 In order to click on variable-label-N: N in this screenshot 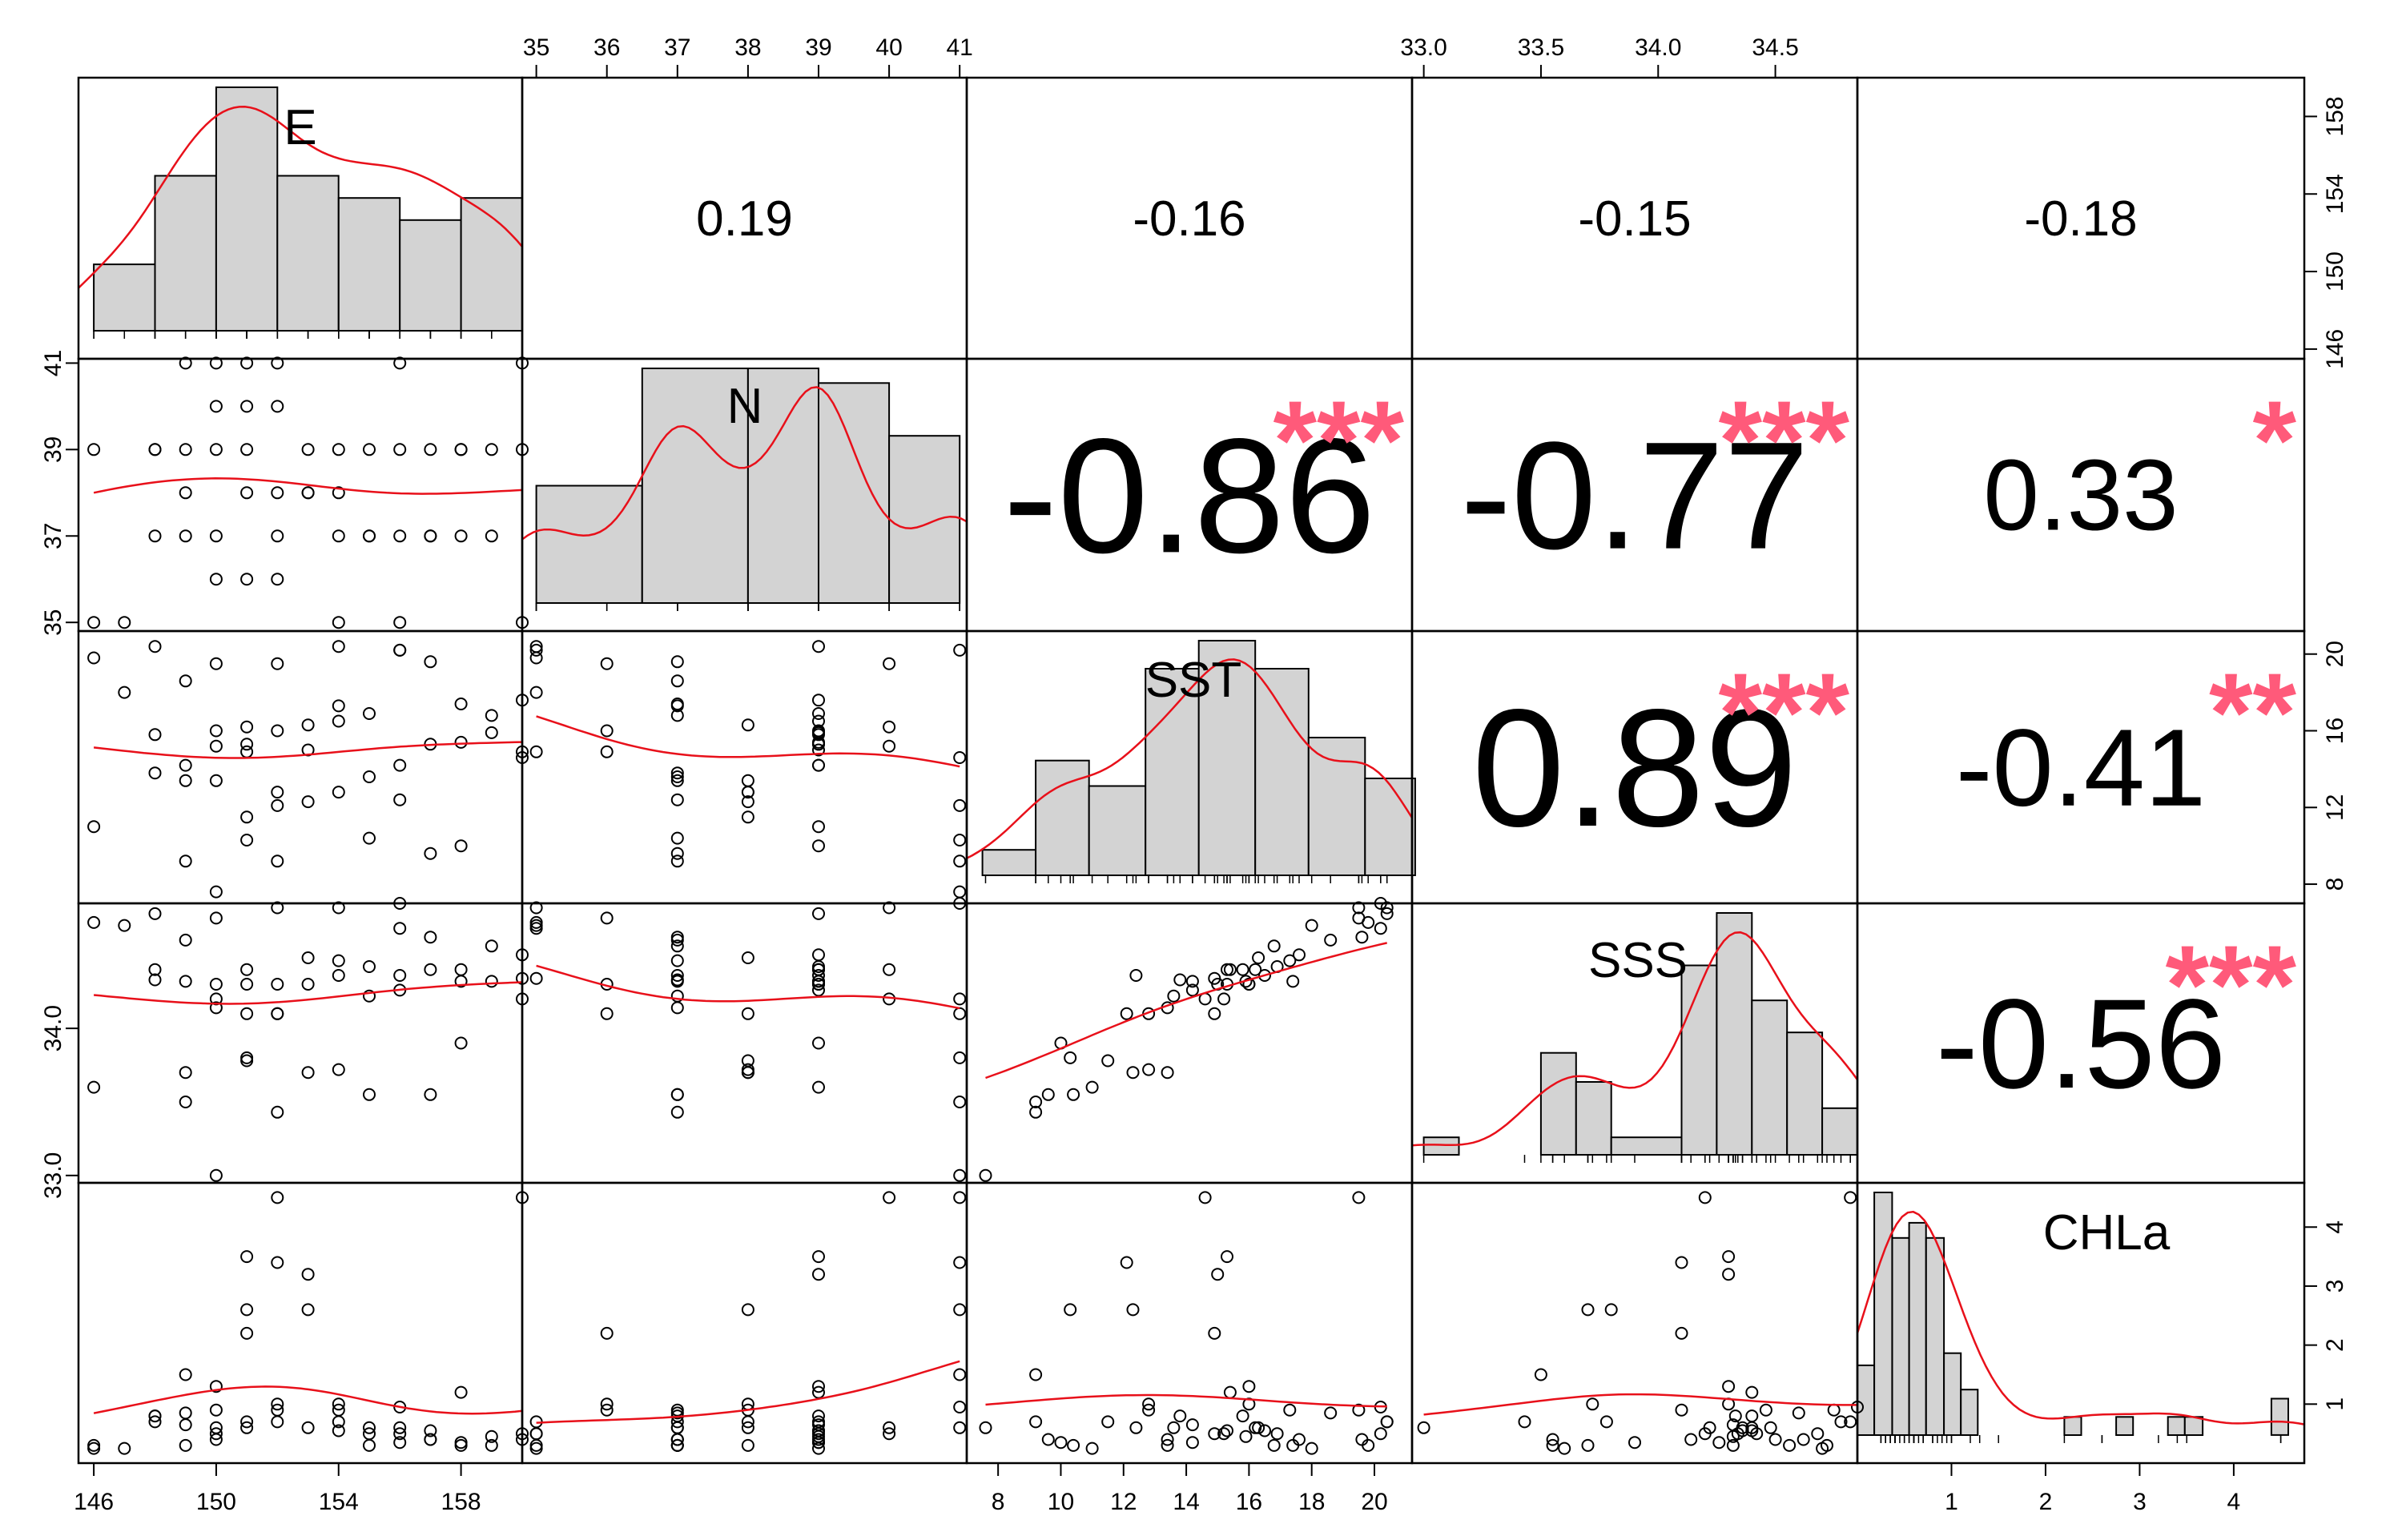, I will do `click(745, 406)`.